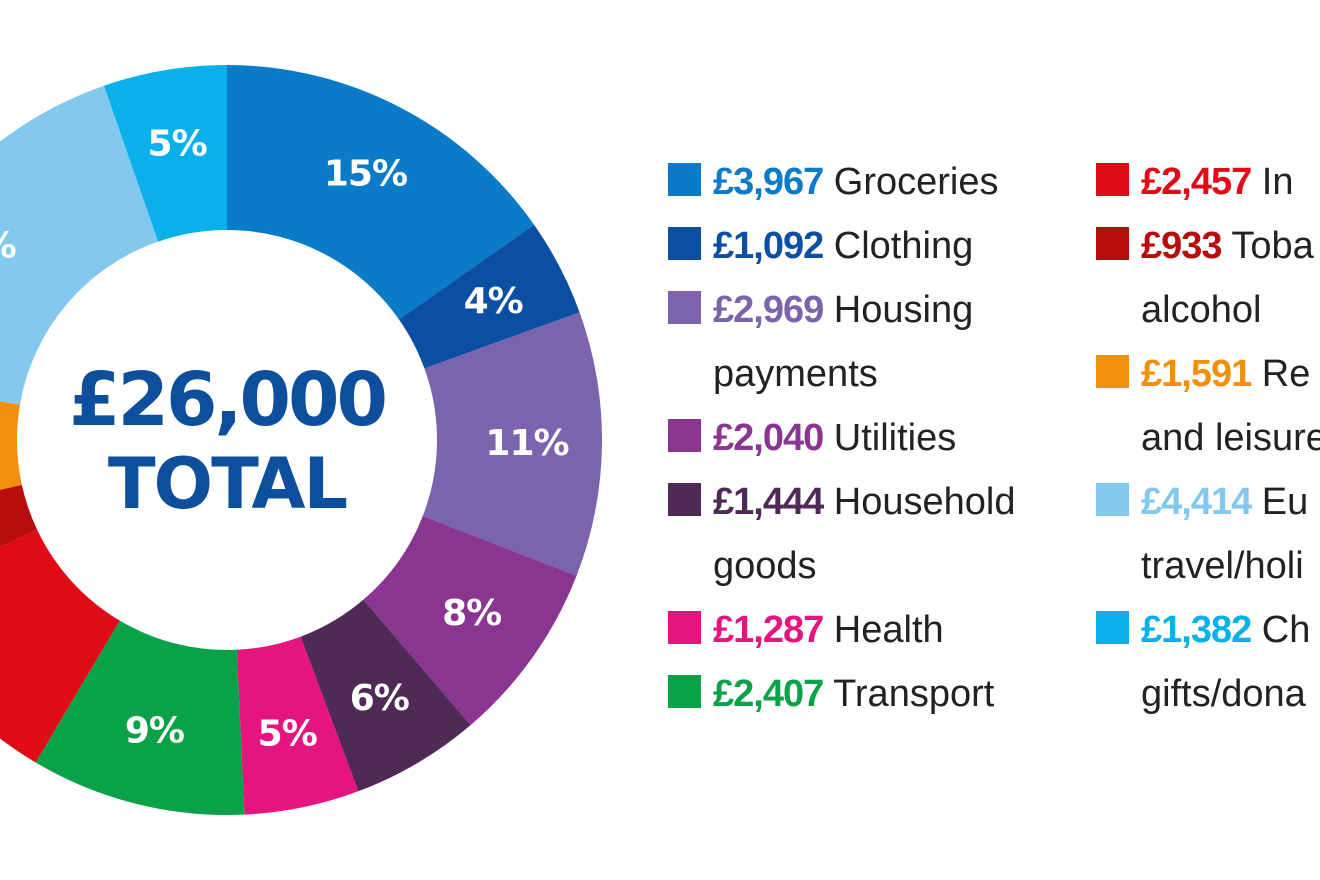 This screenshot has width=1320, height=880. What do you see at coordinates (795, 374) in the screenshot?
I see `legend-item-continuation: payments` at bounding box center [795, 374].